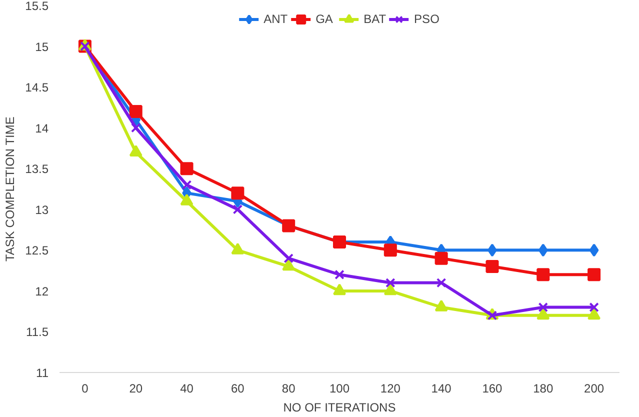 The width and height of the screenshot is (639, 417). What do you see at coordinates (187, 389) in the screenshot?
I see `x-tick-label: 40` at bounding box center [187, 389].